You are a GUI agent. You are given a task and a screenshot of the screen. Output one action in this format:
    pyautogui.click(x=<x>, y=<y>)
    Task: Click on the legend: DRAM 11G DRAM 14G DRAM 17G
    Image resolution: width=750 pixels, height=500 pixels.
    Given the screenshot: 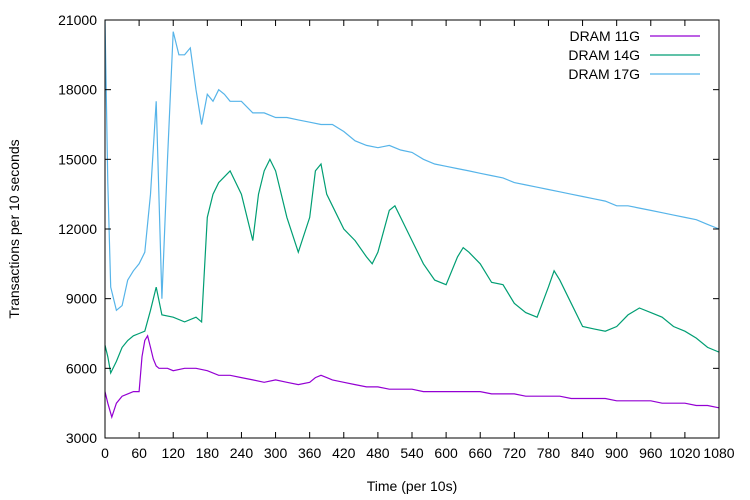 What is the action you would take?
    pyautogui.click(x=634, y=55)
    